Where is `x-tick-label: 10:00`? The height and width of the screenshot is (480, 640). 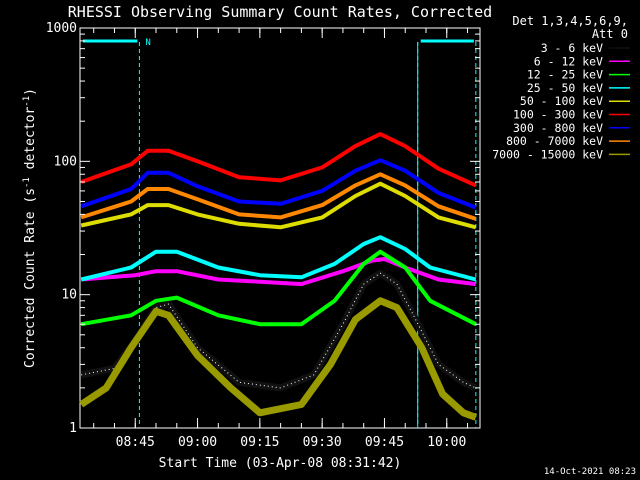
x-tick-label: 10:00 is located at coordinates (446, 442).